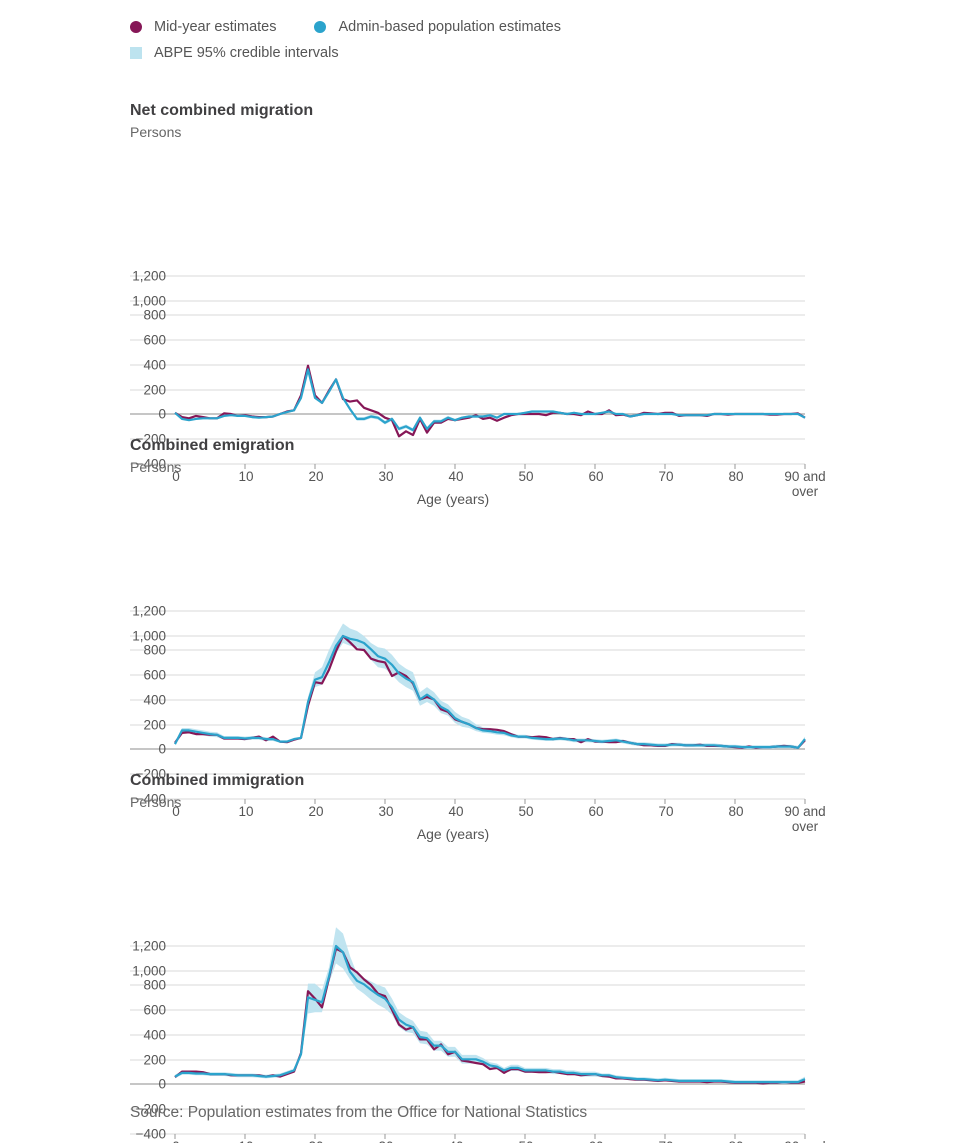 Image resolution: width=960 pixels, height=1143 pixels. I want to click on legend-item-abpe: Admin-based population estimates, so click(437, 27).